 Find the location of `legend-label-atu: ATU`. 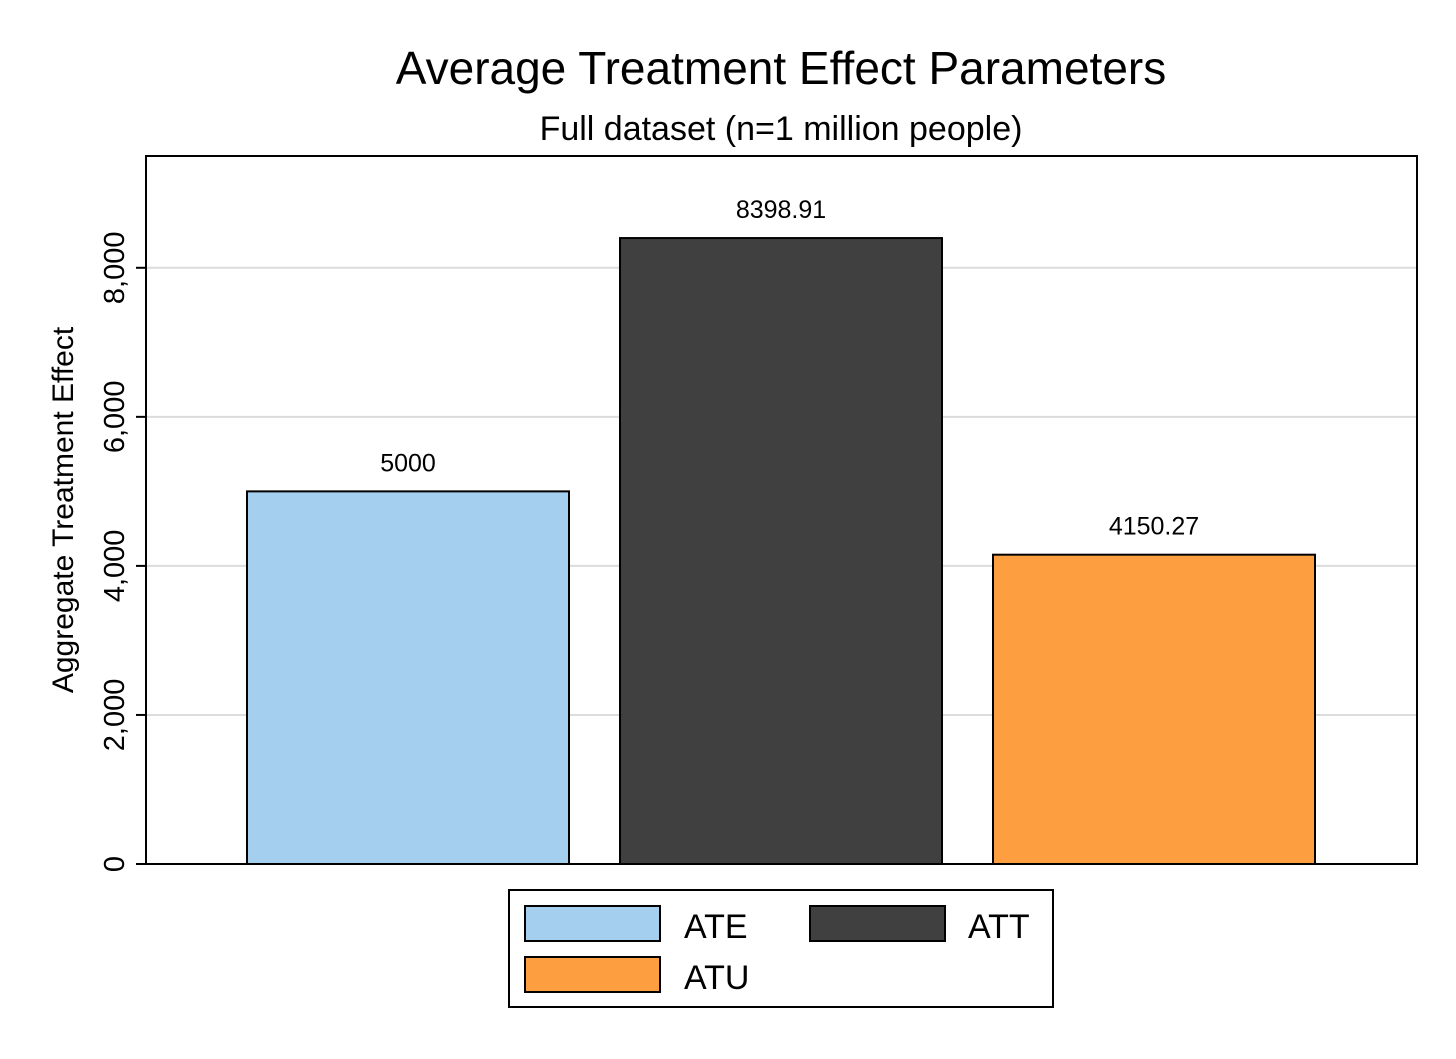

legend-label-atu: ATU is located at coordinates (716, 978).